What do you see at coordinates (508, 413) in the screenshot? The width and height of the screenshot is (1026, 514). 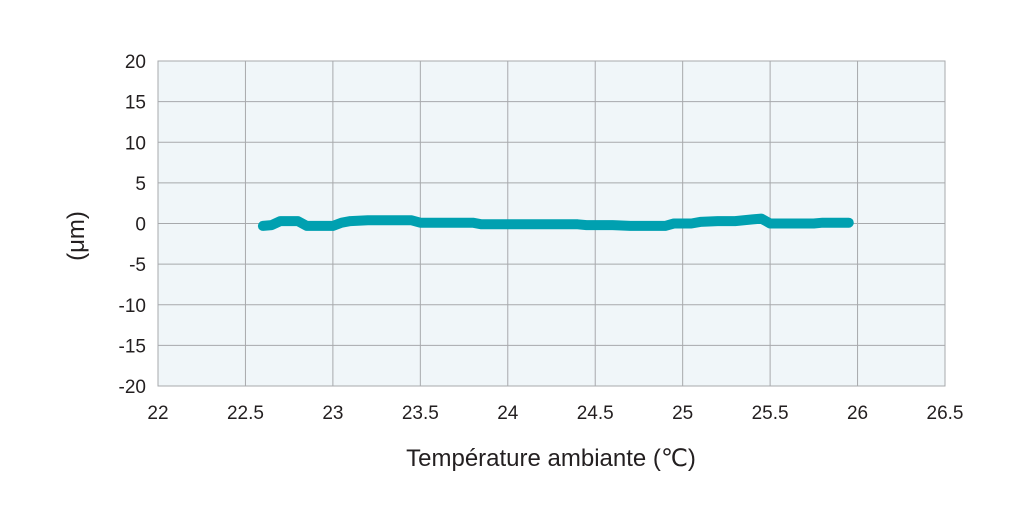 I see `x-tick-label: 24` at bounding box center [508, 413].